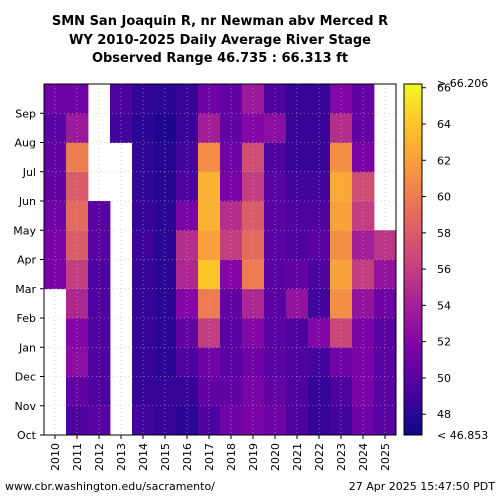  I want to click on colorbar-max-label: > 66.206, so click(462, 83).